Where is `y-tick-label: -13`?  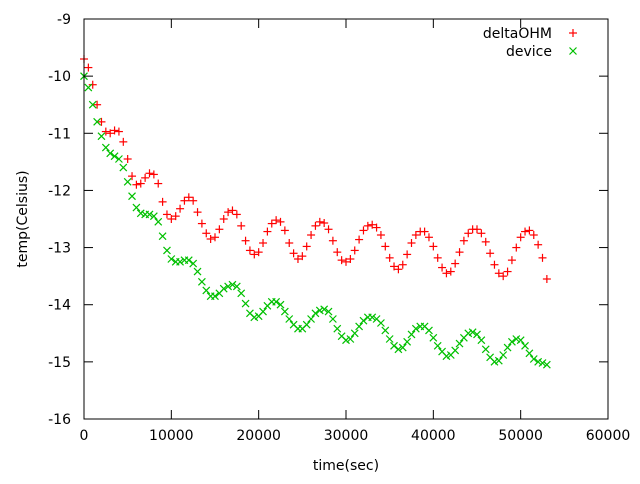 y-tick-label: -13 is located at coordinates (59, 249).